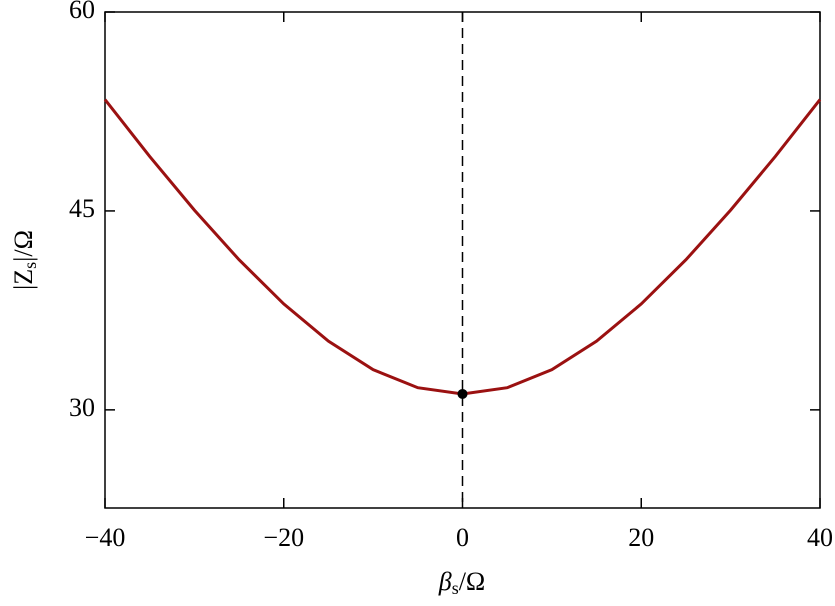  Describe the element at coordinates (472, 581) in the screenshot. I see `x-label-rest: /Ω` at that location.